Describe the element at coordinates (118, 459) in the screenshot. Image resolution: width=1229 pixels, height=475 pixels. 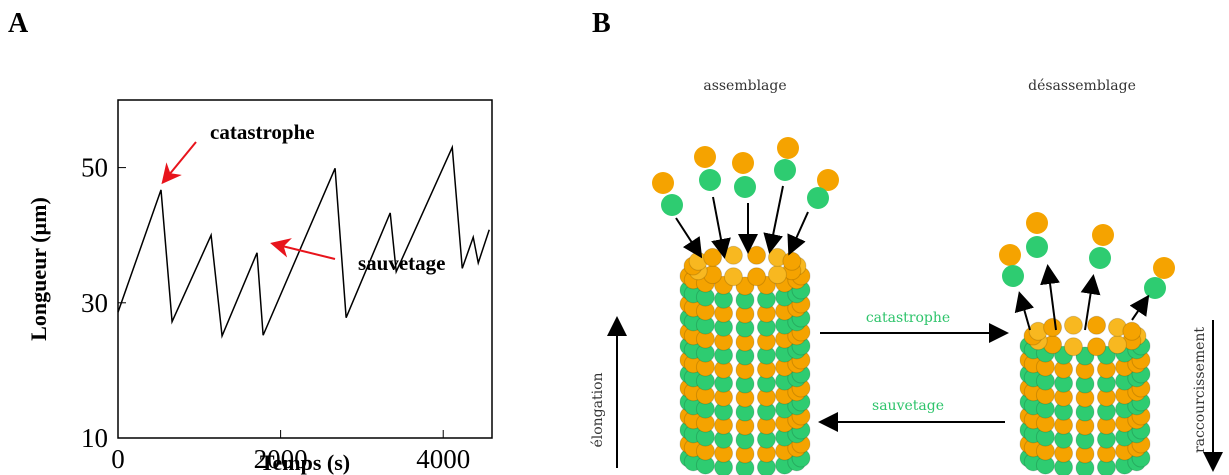
I see `x-tick-label: 0` at that location.